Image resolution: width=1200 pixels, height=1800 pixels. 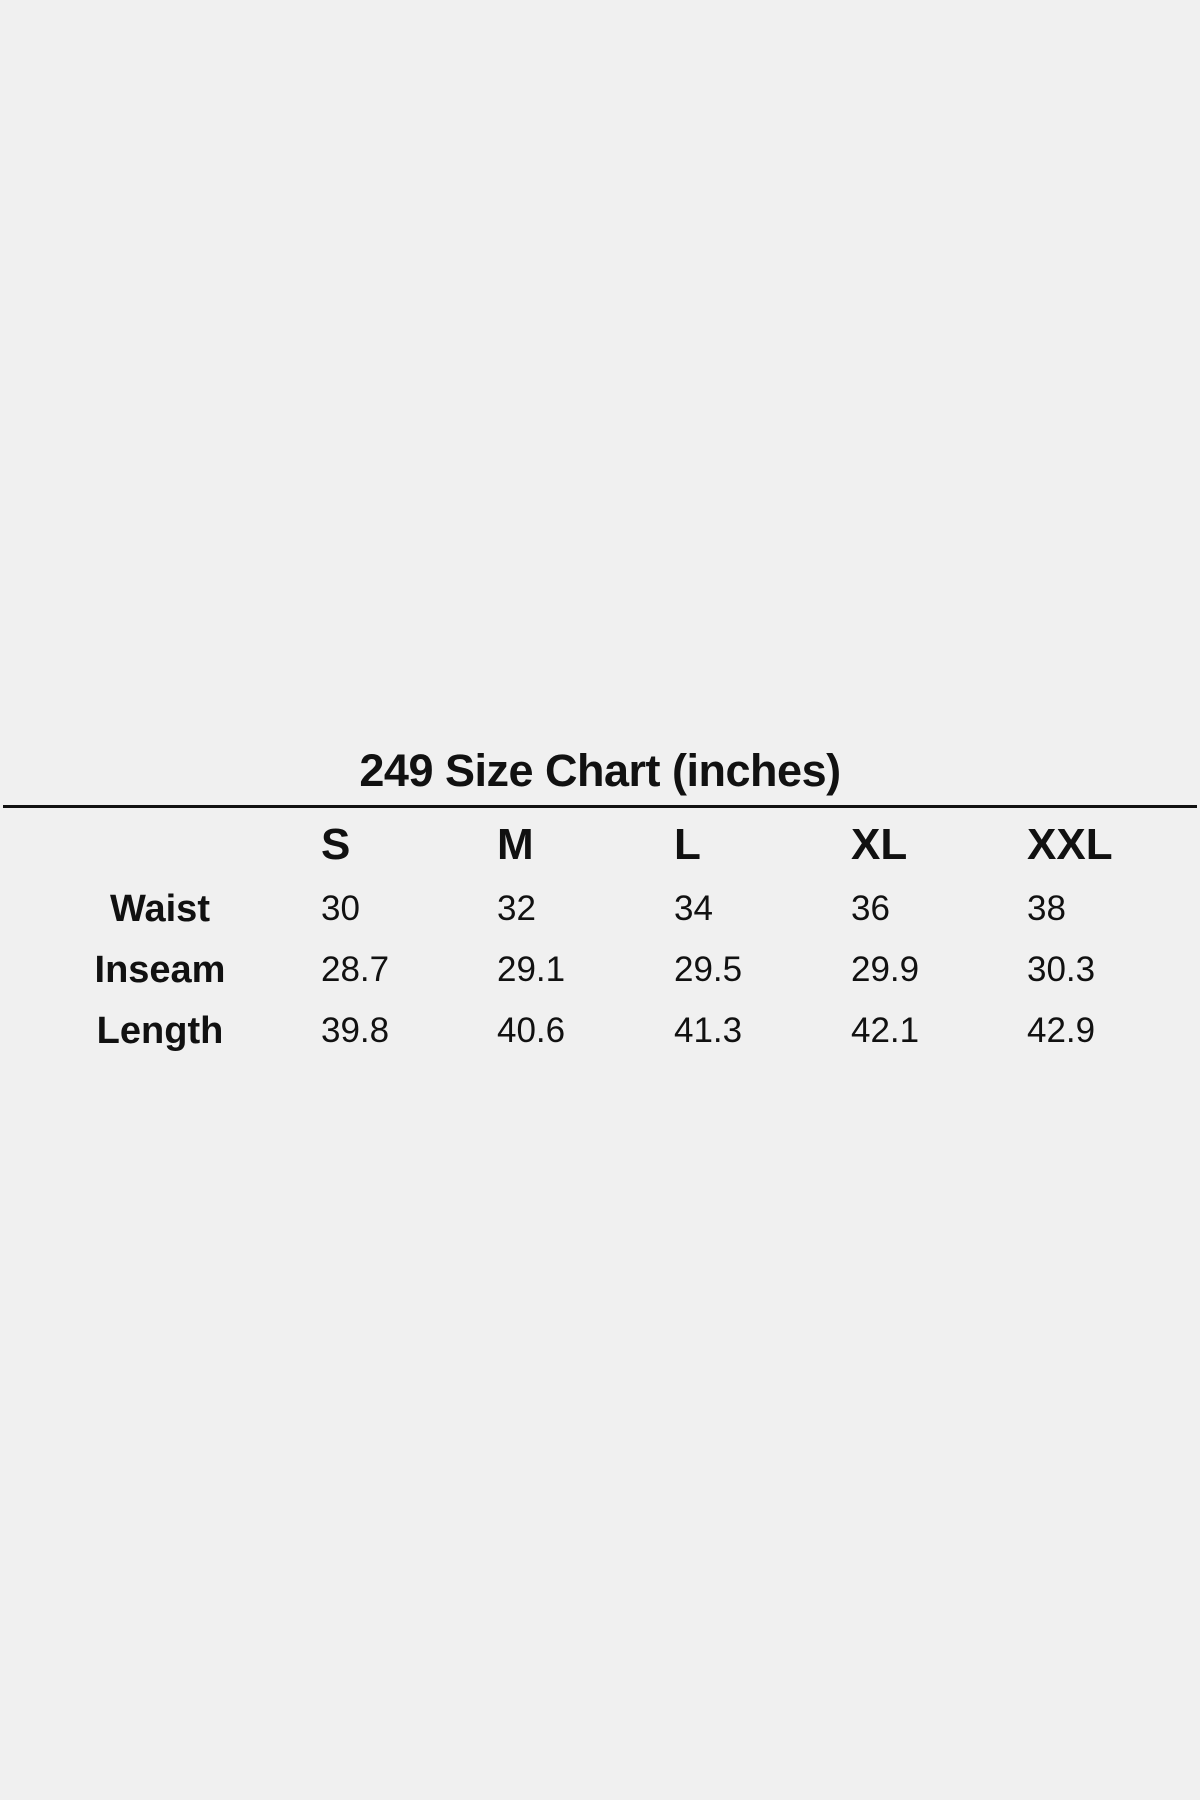 I want to click on column-header-l: L, so click(x=687, y=844).